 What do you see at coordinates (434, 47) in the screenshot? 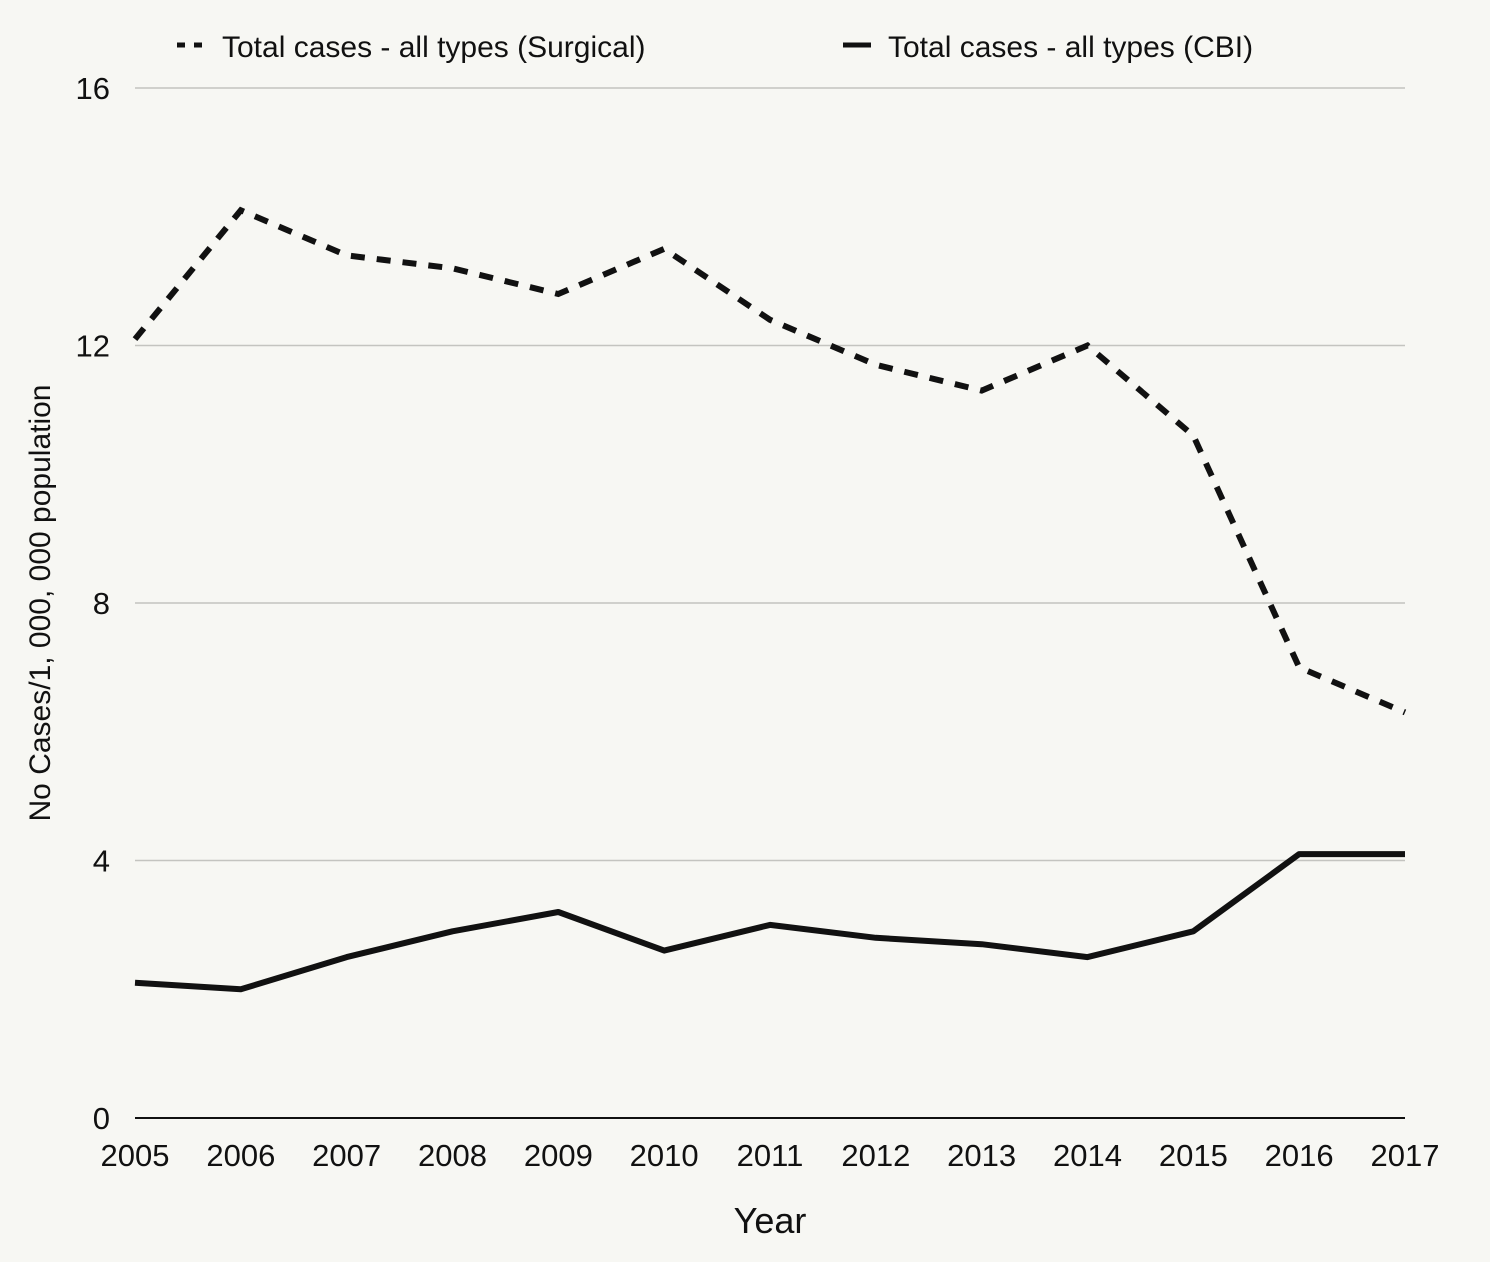
I see `legend-label-surgical: Total cases - all types (Surgical)` at bounding box center [434, 47].